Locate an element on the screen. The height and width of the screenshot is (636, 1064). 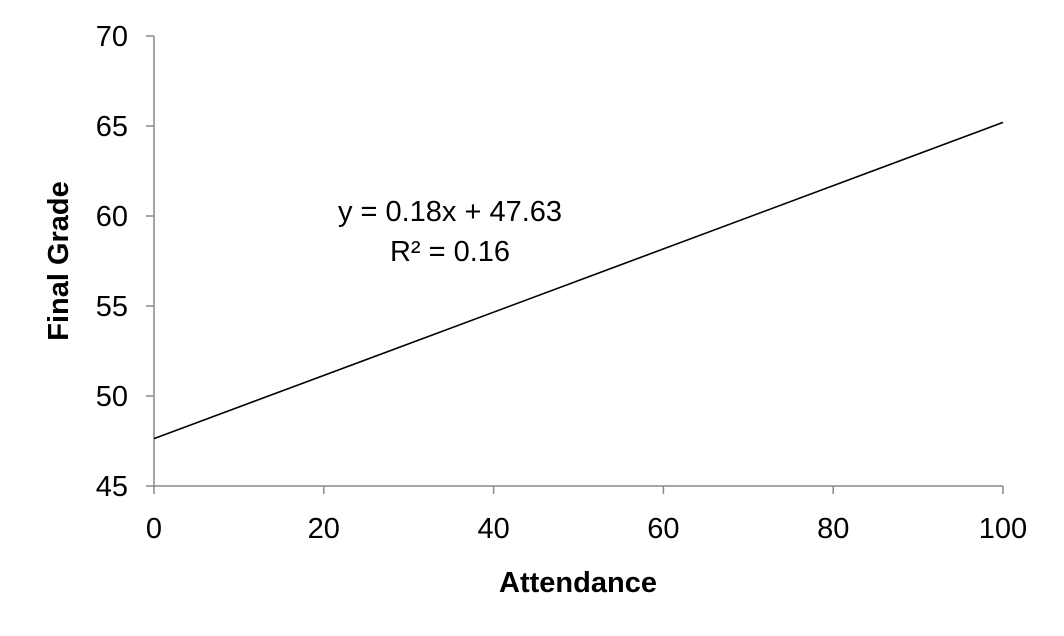
x-tick-label: 40 is located at coordinates (493, 529).